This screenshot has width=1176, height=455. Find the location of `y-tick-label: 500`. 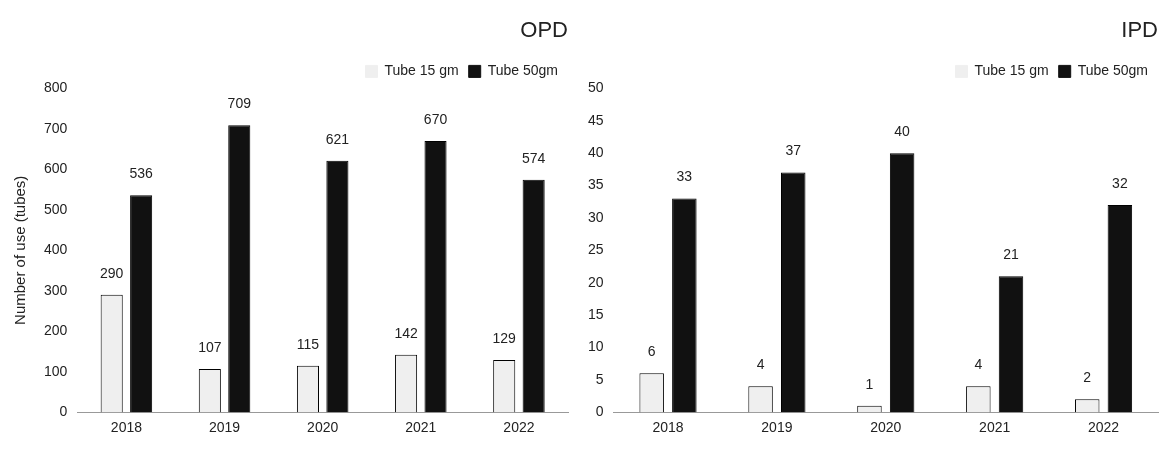

y-tick-label: 500 is located at coordinates (56, 208).